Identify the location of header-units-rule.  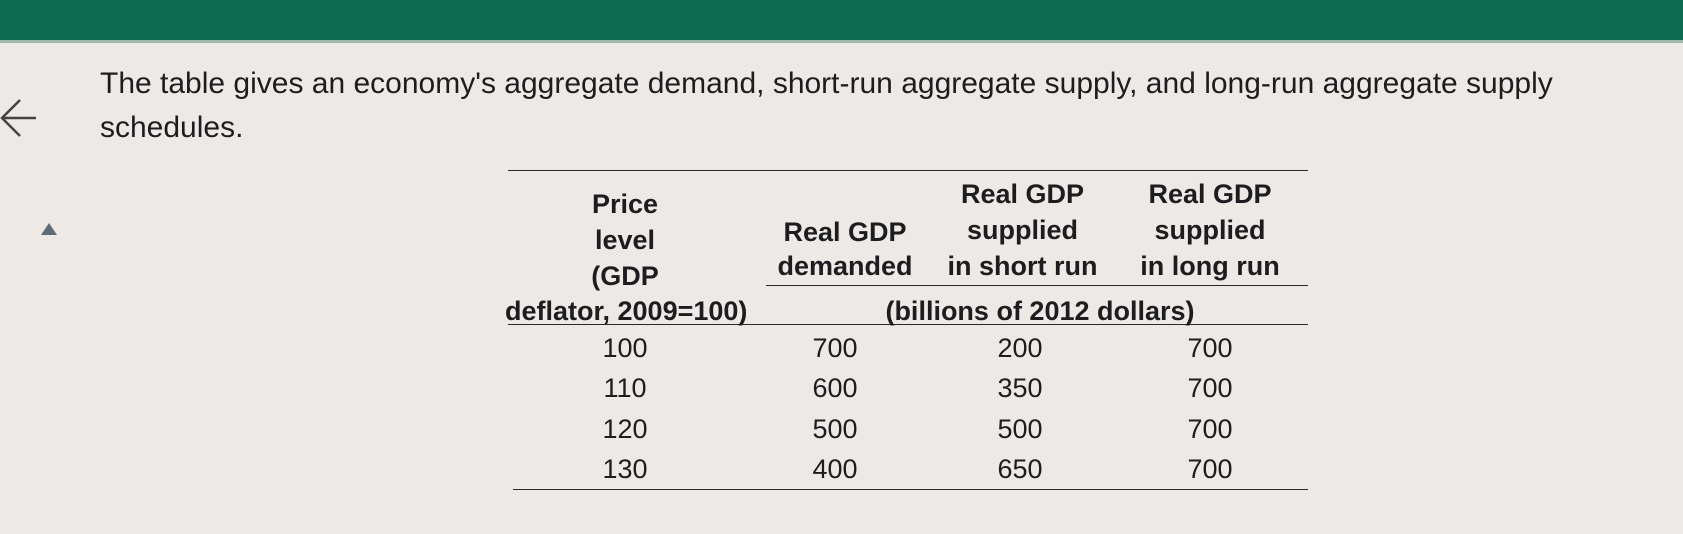
(1037, 285).